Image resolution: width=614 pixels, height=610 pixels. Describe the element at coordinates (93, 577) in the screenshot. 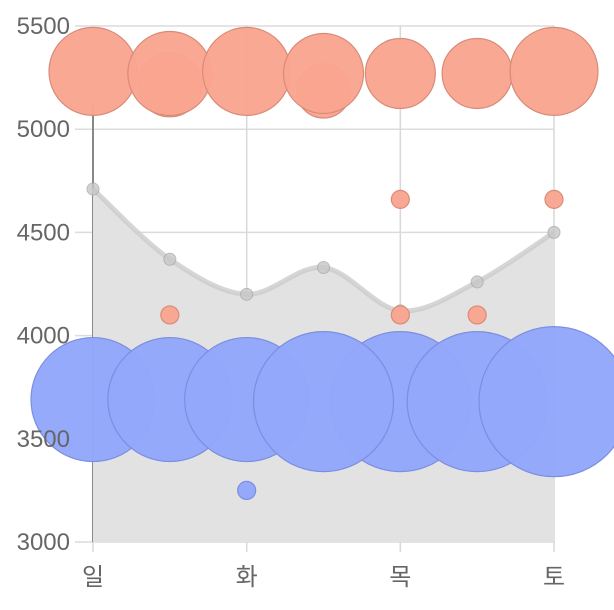

I see `x-tick-label: 일` at that location.